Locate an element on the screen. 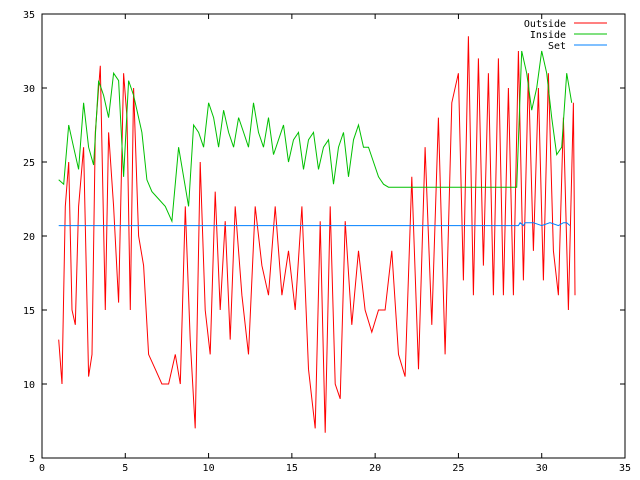 Image resolution: width=640 pixels, height=480 pixels. y-tick-label: 30 is located at coordinates (29, 89).